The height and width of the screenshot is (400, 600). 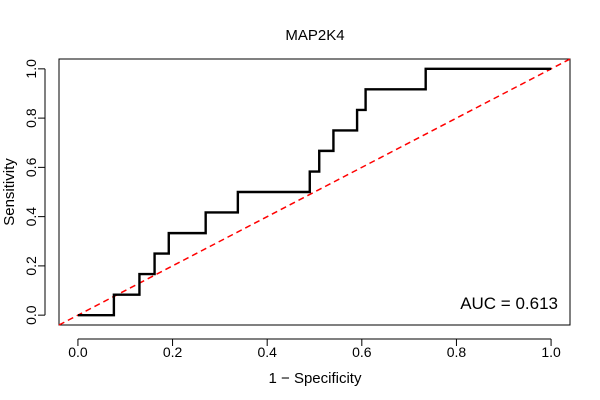 What do you see at coordinates (78, 352) in the screenshot?
I see `x-tick-label: 0.0` at bounding box center [78, 352].